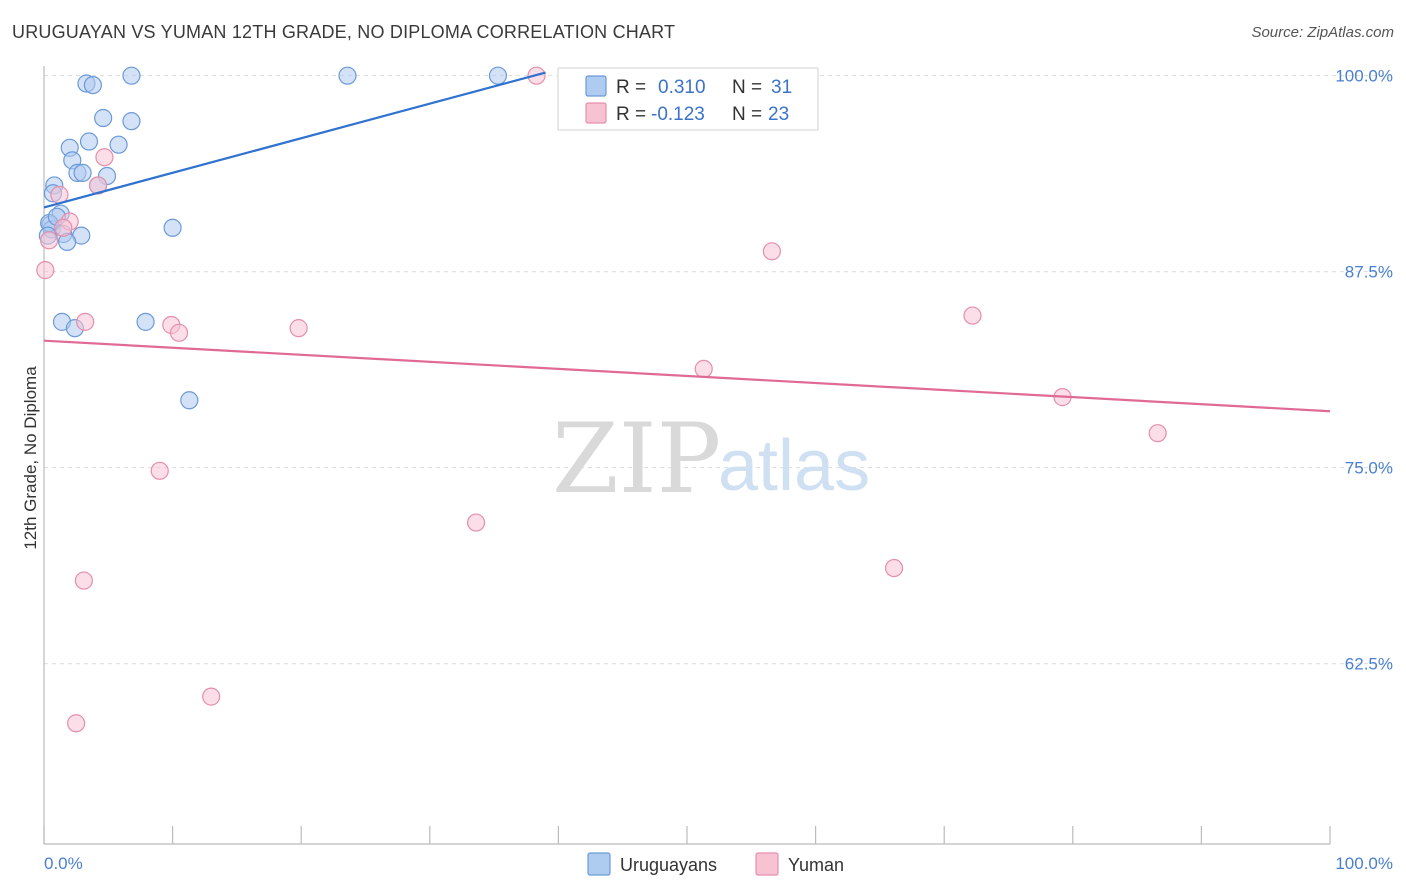 Image resolution: width=1406 pixels, height=892 pixels. What do you see at coordinates (596, 113) in the screenshot?
I see `legend-swatch-yuman` at bounding box center [596, 113].